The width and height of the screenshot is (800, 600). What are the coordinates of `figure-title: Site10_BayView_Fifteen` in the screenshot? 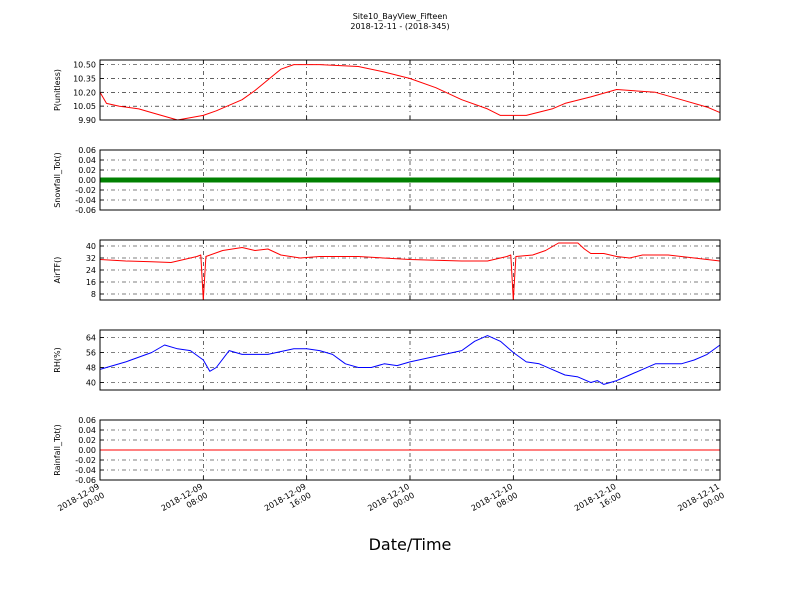 It's located at (400, 16).